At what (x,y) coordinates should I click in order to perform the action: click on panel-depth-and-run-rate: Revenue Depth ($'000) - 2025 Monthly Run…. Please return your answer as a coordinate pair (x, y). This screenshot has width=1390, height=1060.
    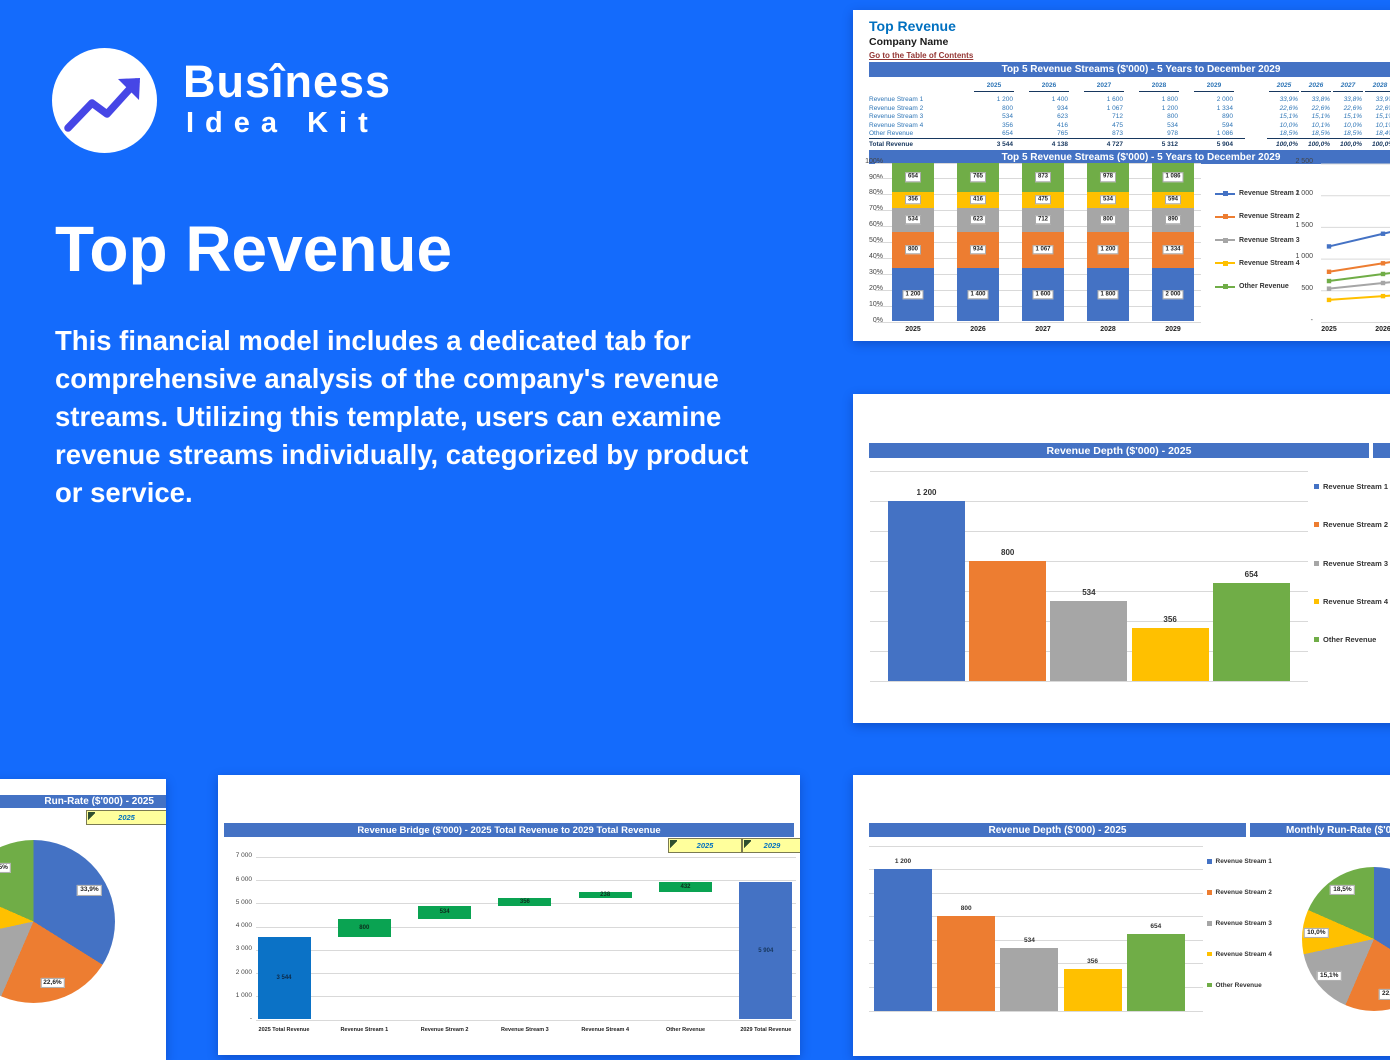
    Looking at the image, I should click on (1121, 915).